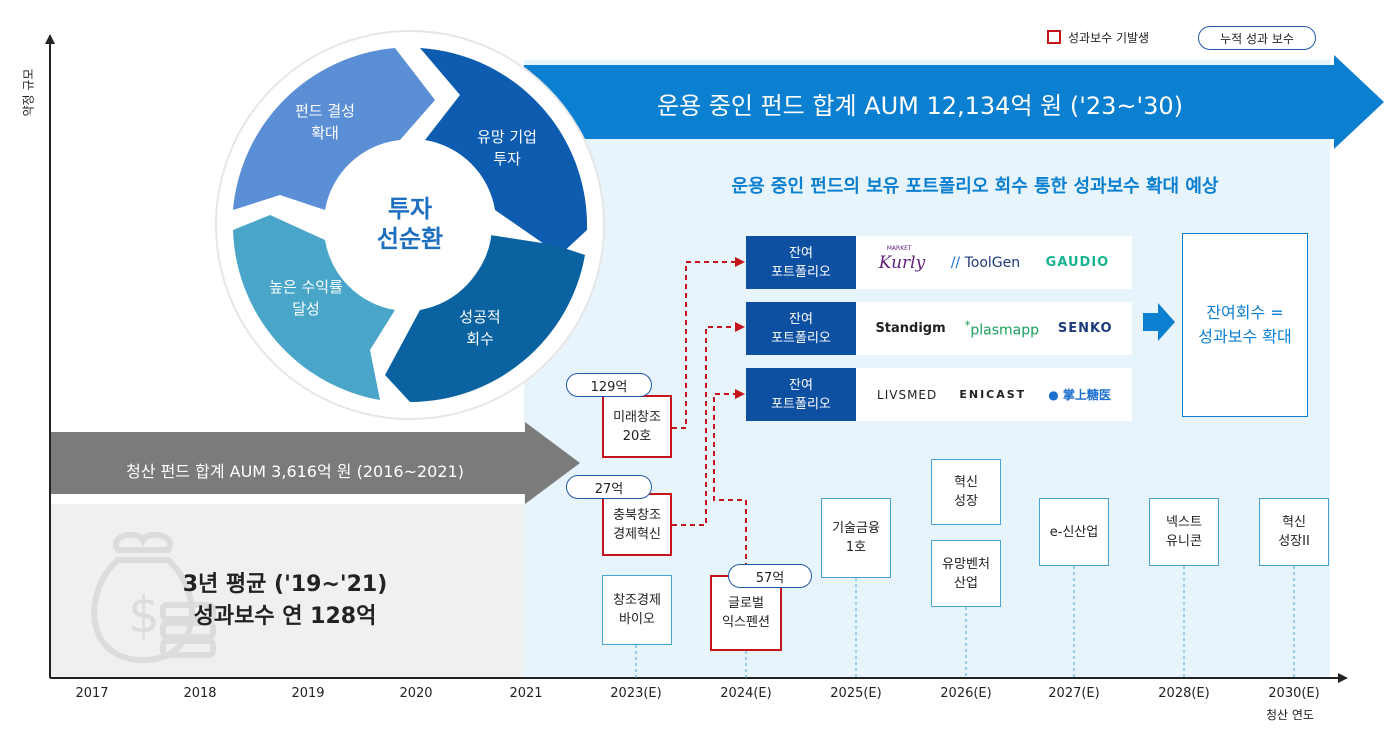  What do you see at coordinates (955, 262) in the screenshot?
I see `toolgen-slash-icon: //` at bounding box center [955, 262].